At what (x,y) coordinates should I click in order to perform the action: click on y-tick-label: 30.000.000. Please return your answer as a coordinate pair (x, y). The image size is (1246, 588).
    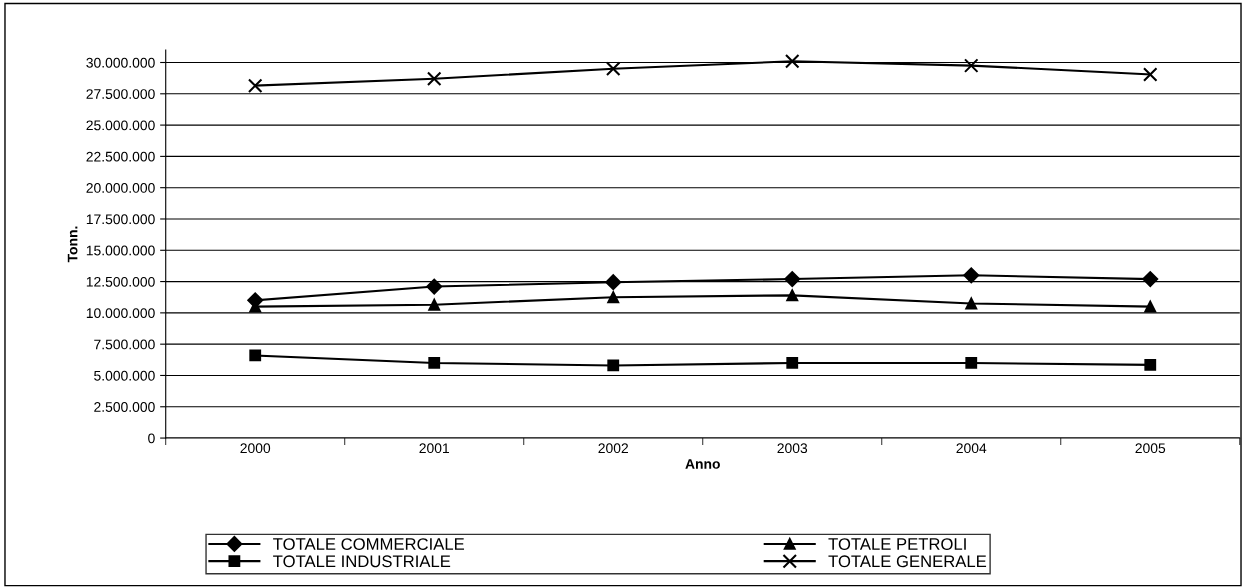
    Looking at the image, I should click on (120, 62).